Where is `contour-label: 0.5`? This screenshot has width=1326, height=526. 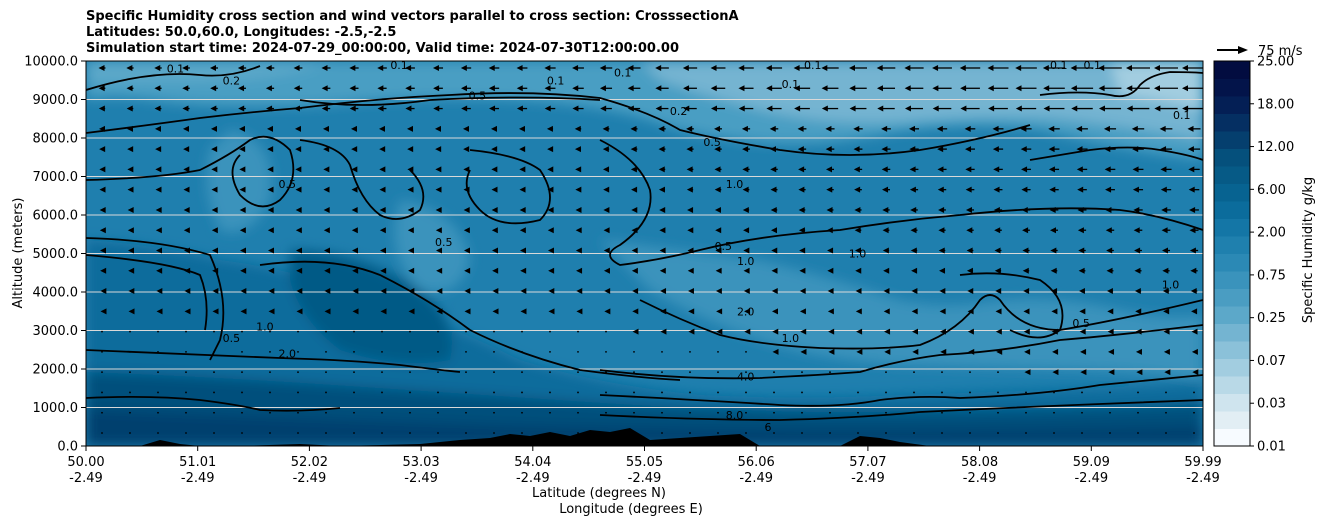
contour-label: 0.5 is located at coordinates (232, 338).